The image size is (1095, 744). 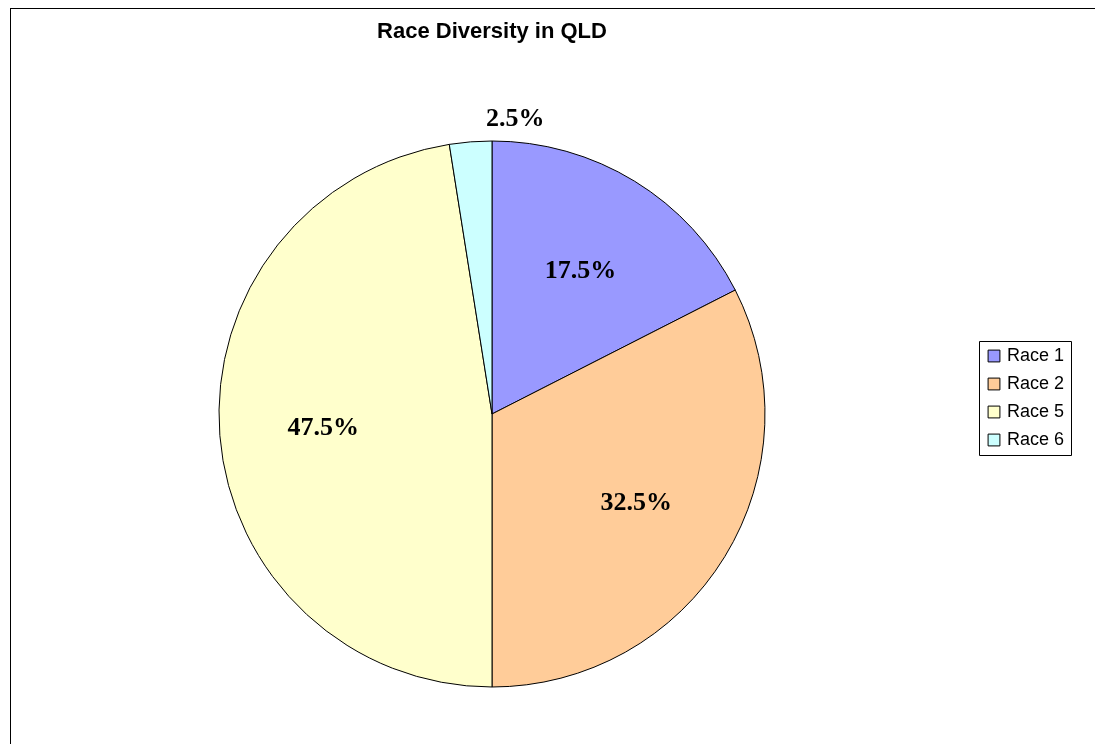 I want to click on data-label: 32.5%, so click(x=636, y=502).